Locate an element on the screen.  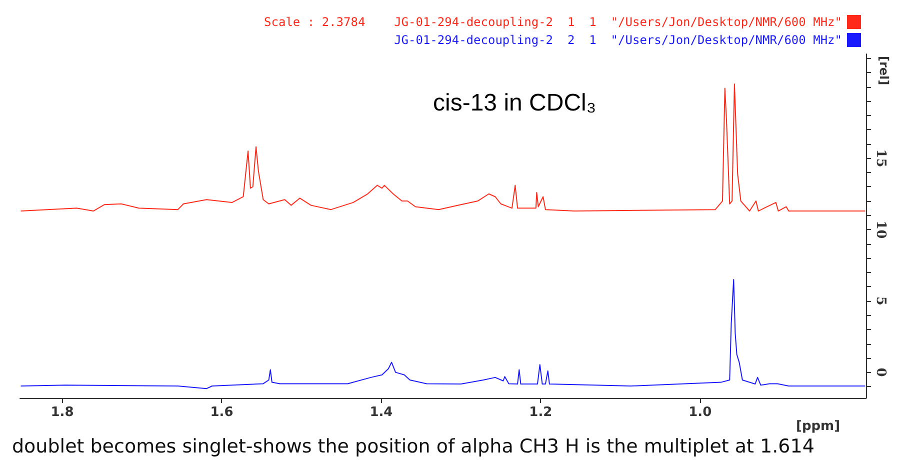
y-tick-label: 0 is located at coordinates (880, 372).